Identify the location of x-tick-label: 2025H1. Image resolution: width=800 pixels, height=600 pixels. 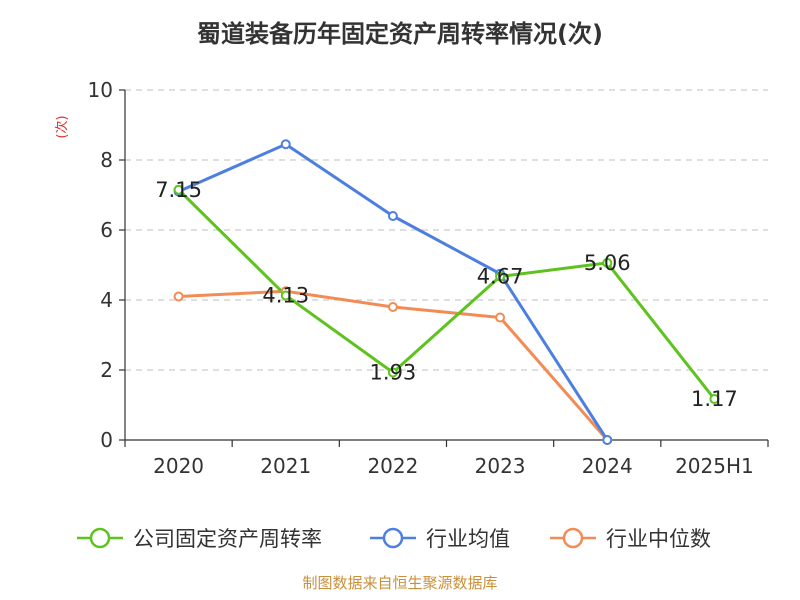
(714, 466).